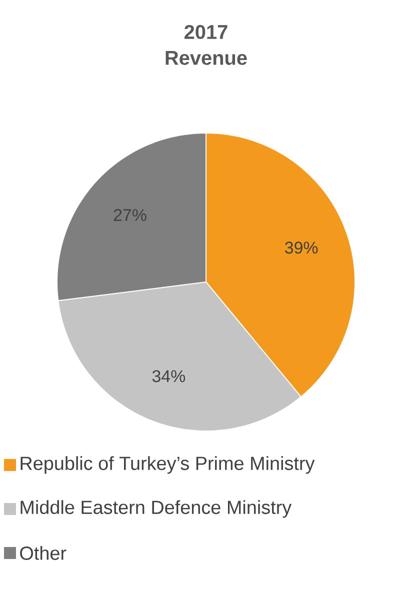 This screenshot has width=409, height=599. What do you see at coordinates (206, 58) in the screenshot?
I see `chart-subtitle: Revenue` at bounding box center [206, 58].